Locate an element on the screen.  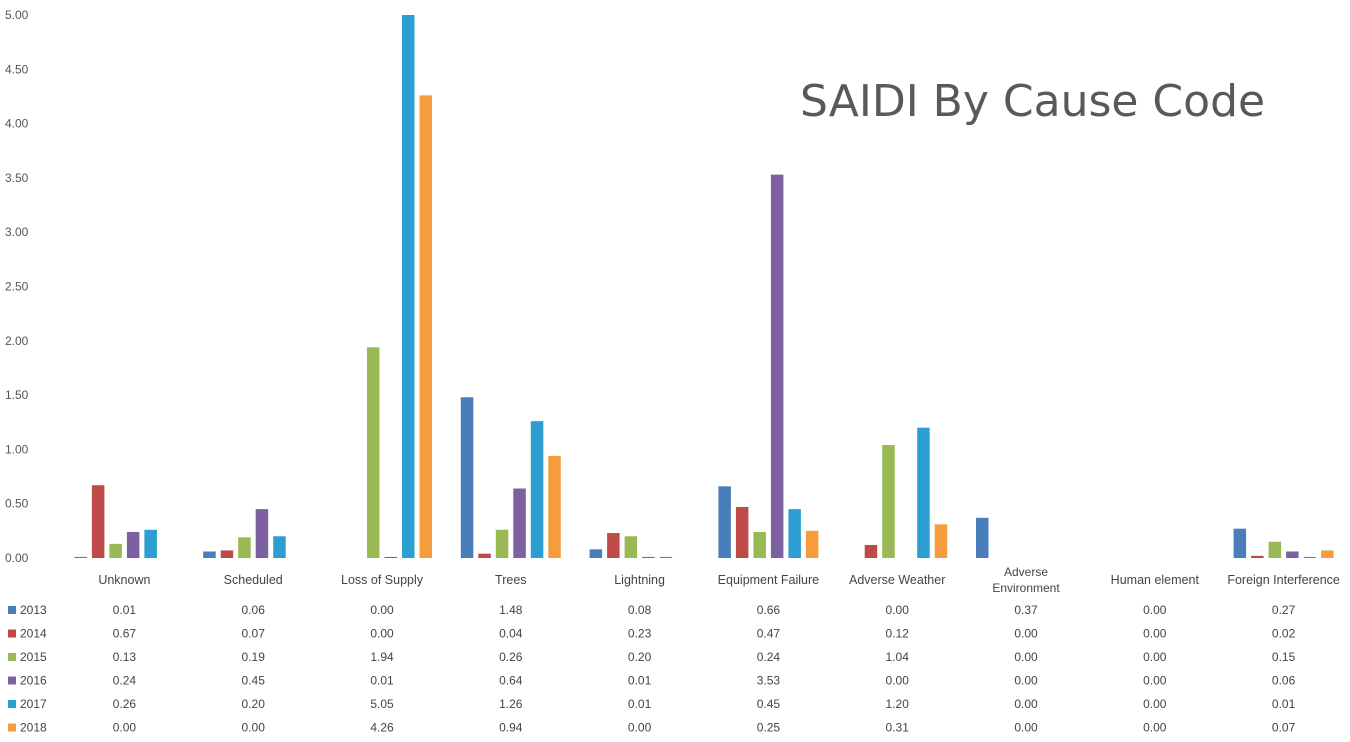
data-table-cell: 0.31 is located at coordinates (898, 728).